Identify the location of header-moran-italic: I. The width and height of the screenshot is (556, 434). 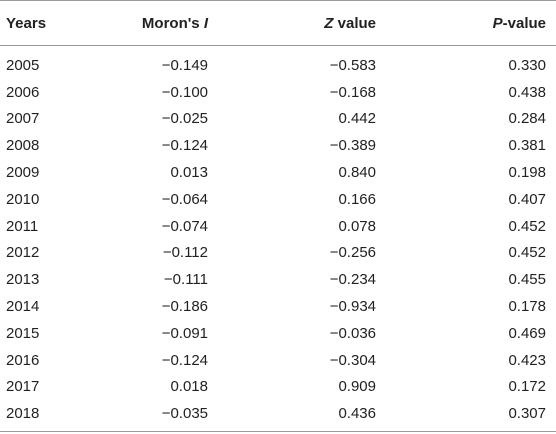
(205, 23).